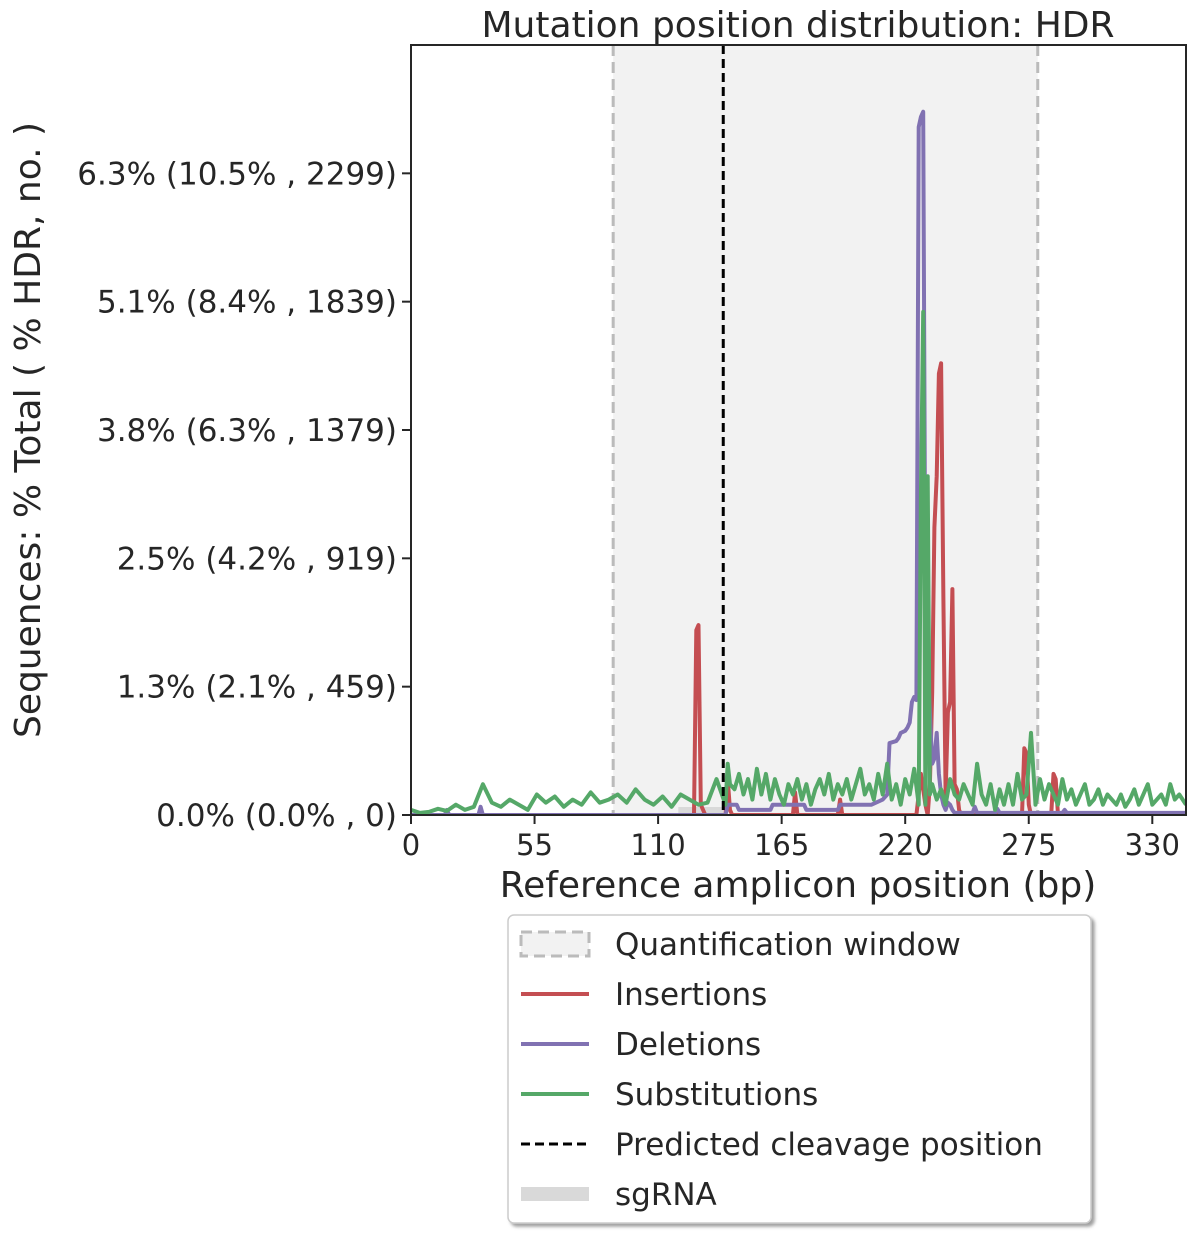 The image size is (1196, 1234). I want to click on y-tick-label: 6.3% (10.5% , 2299), so click(237, 174).